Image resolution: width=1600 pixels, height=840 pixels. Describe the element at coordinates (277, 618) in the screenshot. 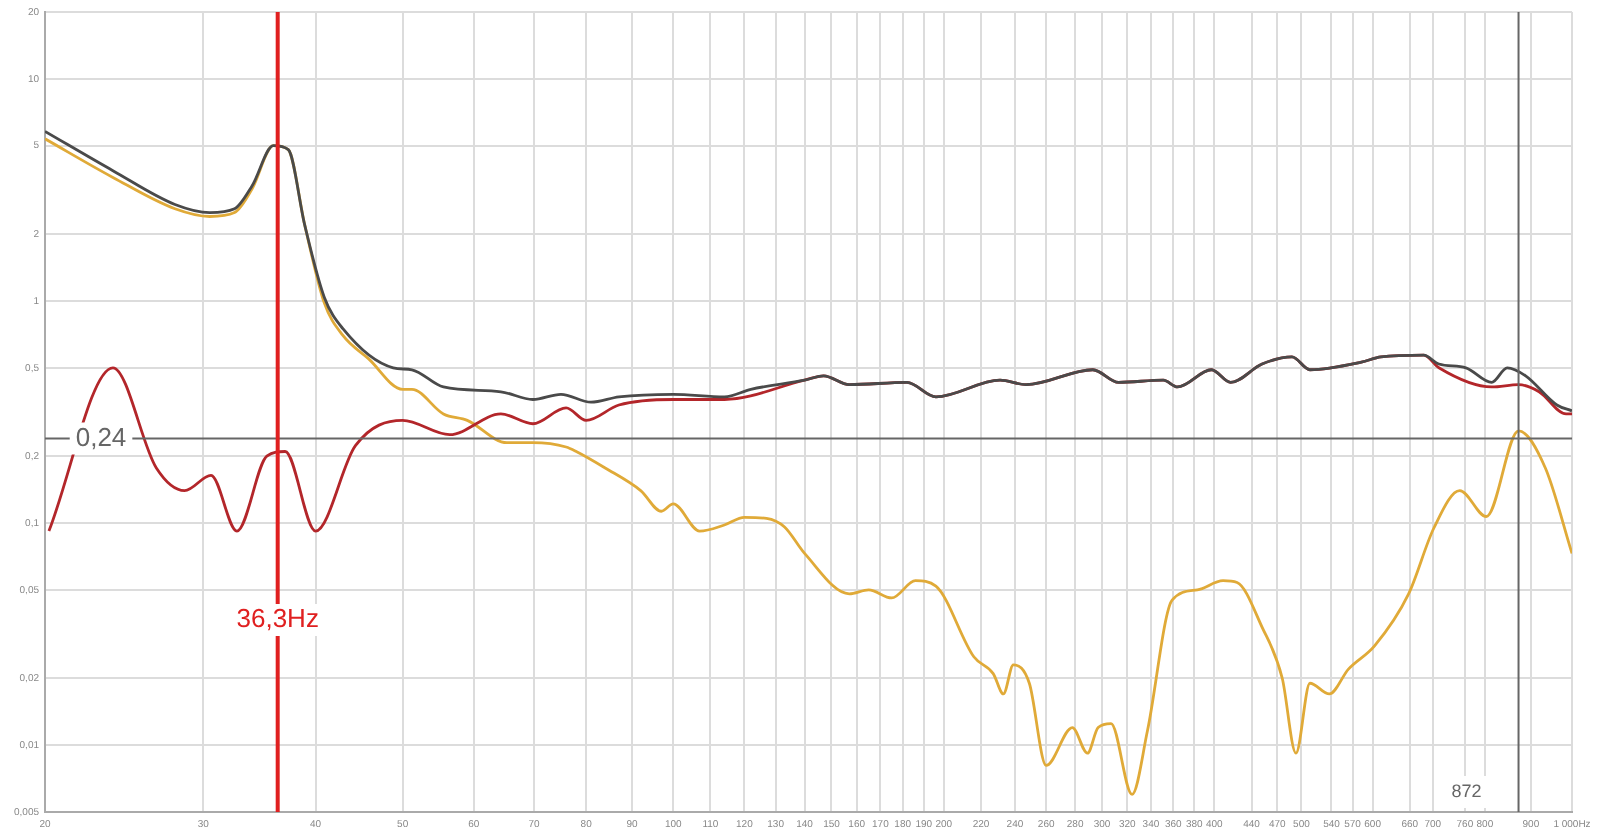

I see `ref-line-label: 36,3Hz` at that location.